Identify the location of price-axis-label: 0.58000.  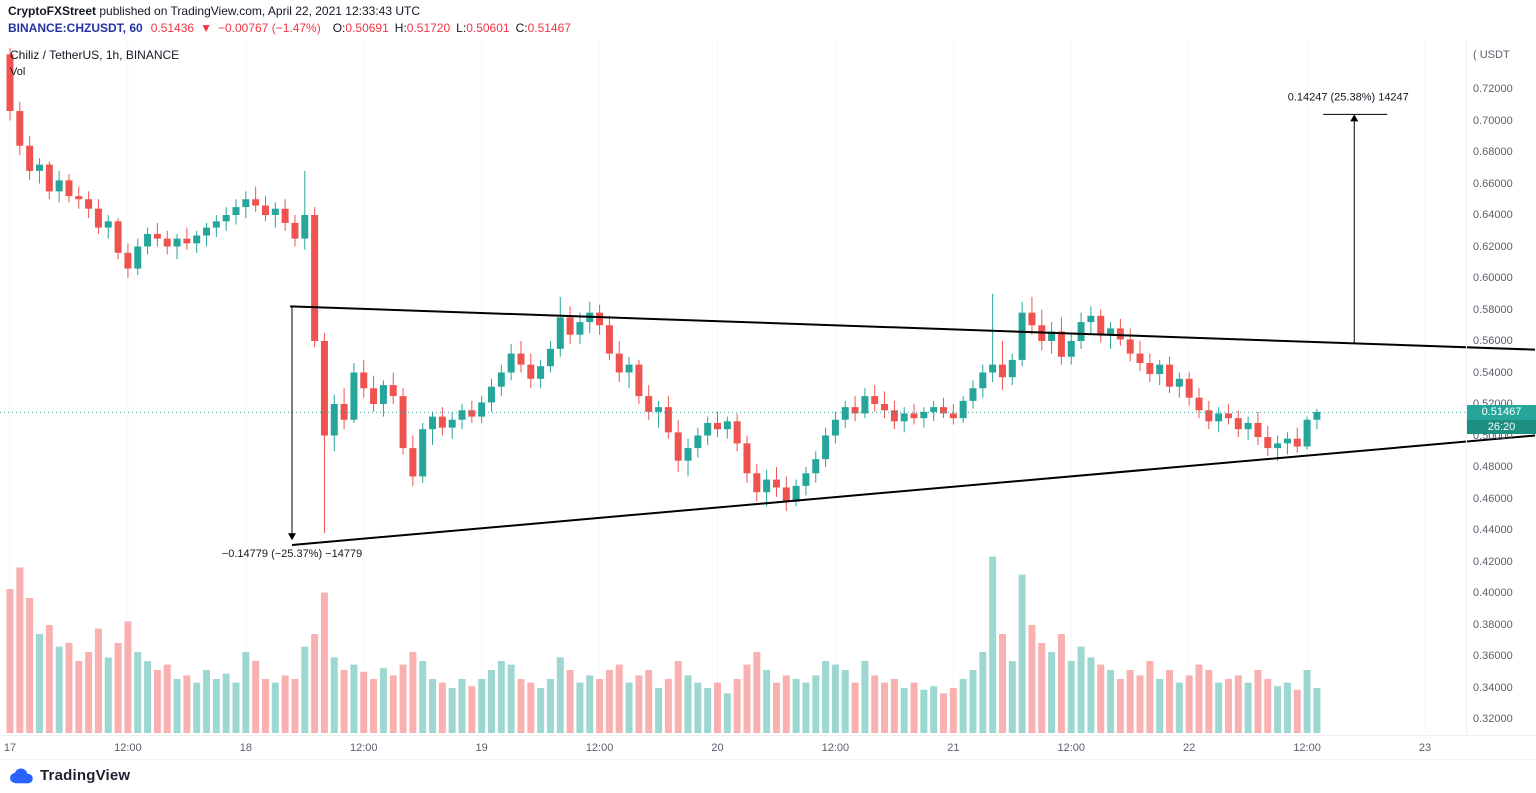
(1493, 309).